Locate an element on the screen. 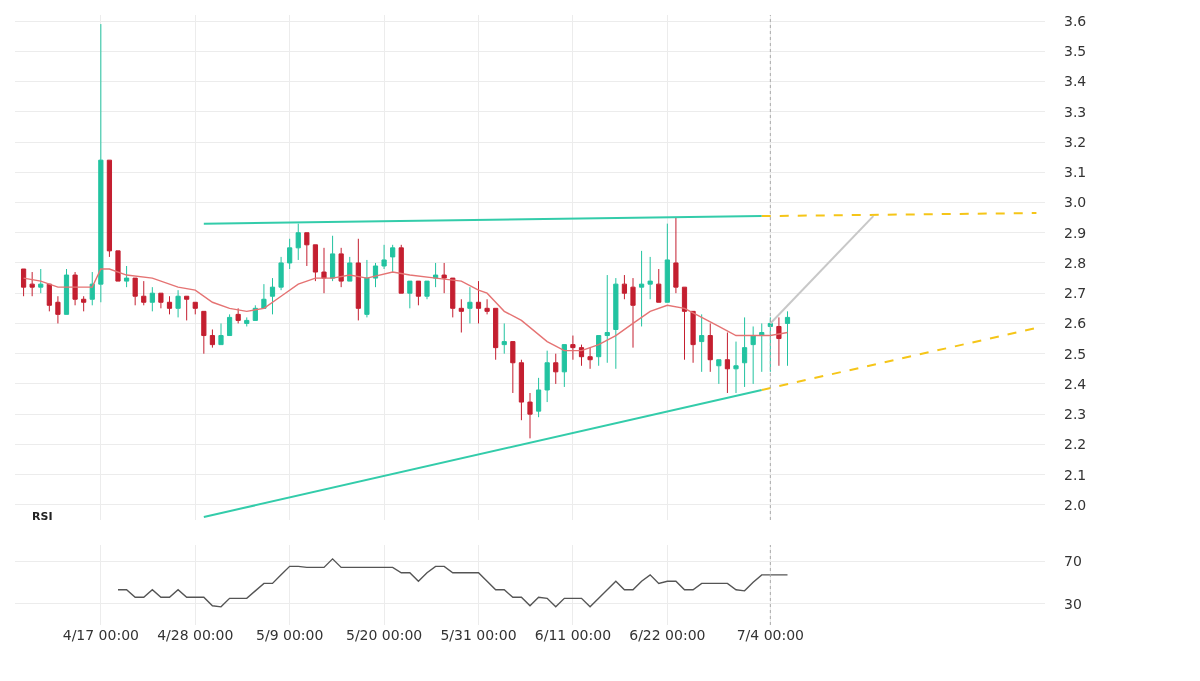  y-tick-label: 30 is located at coordinates (1073, 603).